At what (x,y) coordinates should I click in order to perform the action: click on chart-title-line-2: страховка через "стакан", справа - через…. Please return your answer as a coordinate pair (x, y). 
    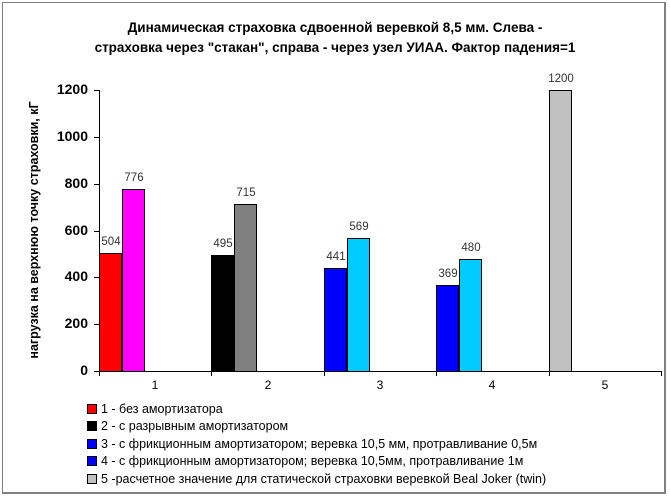
    Looking at the image, I should click on (335, 47).